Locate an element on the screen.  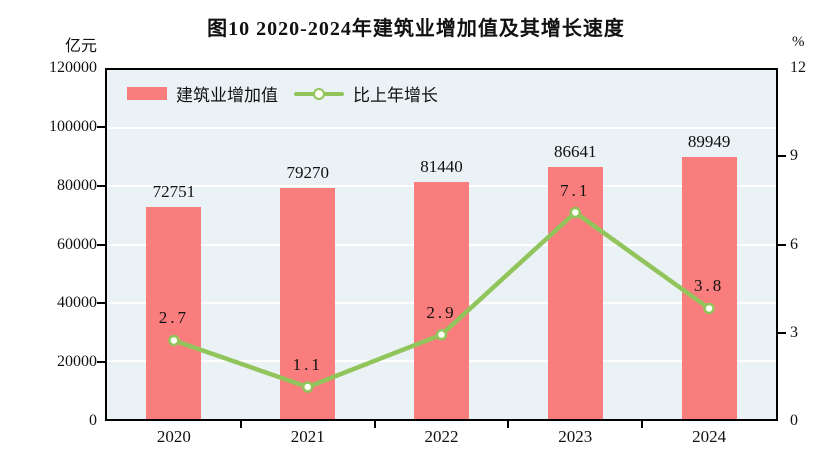
legend-line-label: 比上年增长 is located at coordinates (395, 95).